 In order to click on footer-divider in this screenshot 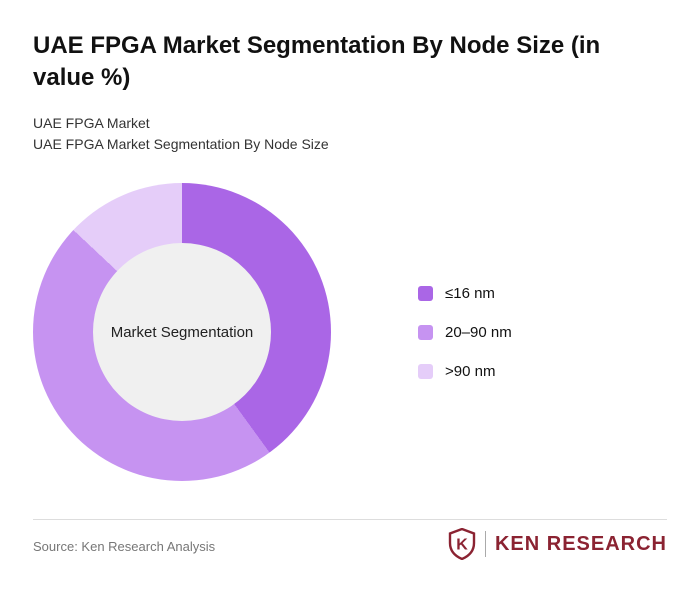, I will do `click(350, 519)`.